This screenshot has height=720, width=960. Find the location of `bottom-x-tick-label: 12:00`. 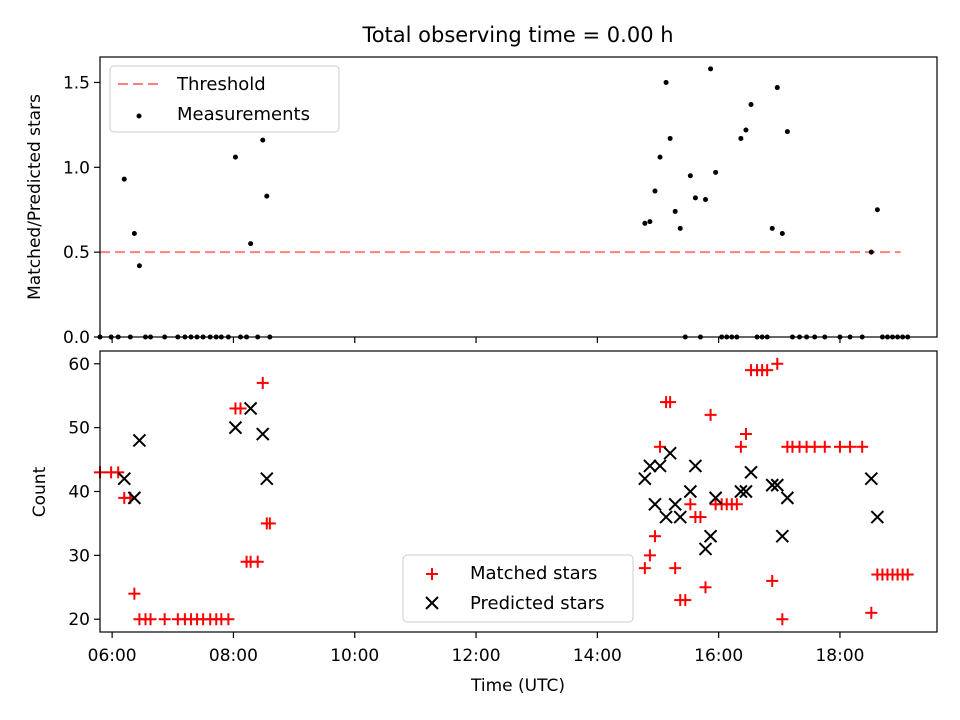

bottom-x-tick-label: 12:00 is located at coordinates (476, 656).